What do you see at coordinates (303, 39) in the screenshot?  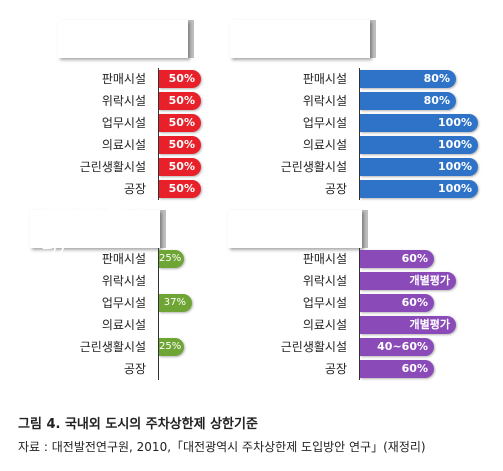 I see `panel-title: 대구시` at bounding box center [303, 39].